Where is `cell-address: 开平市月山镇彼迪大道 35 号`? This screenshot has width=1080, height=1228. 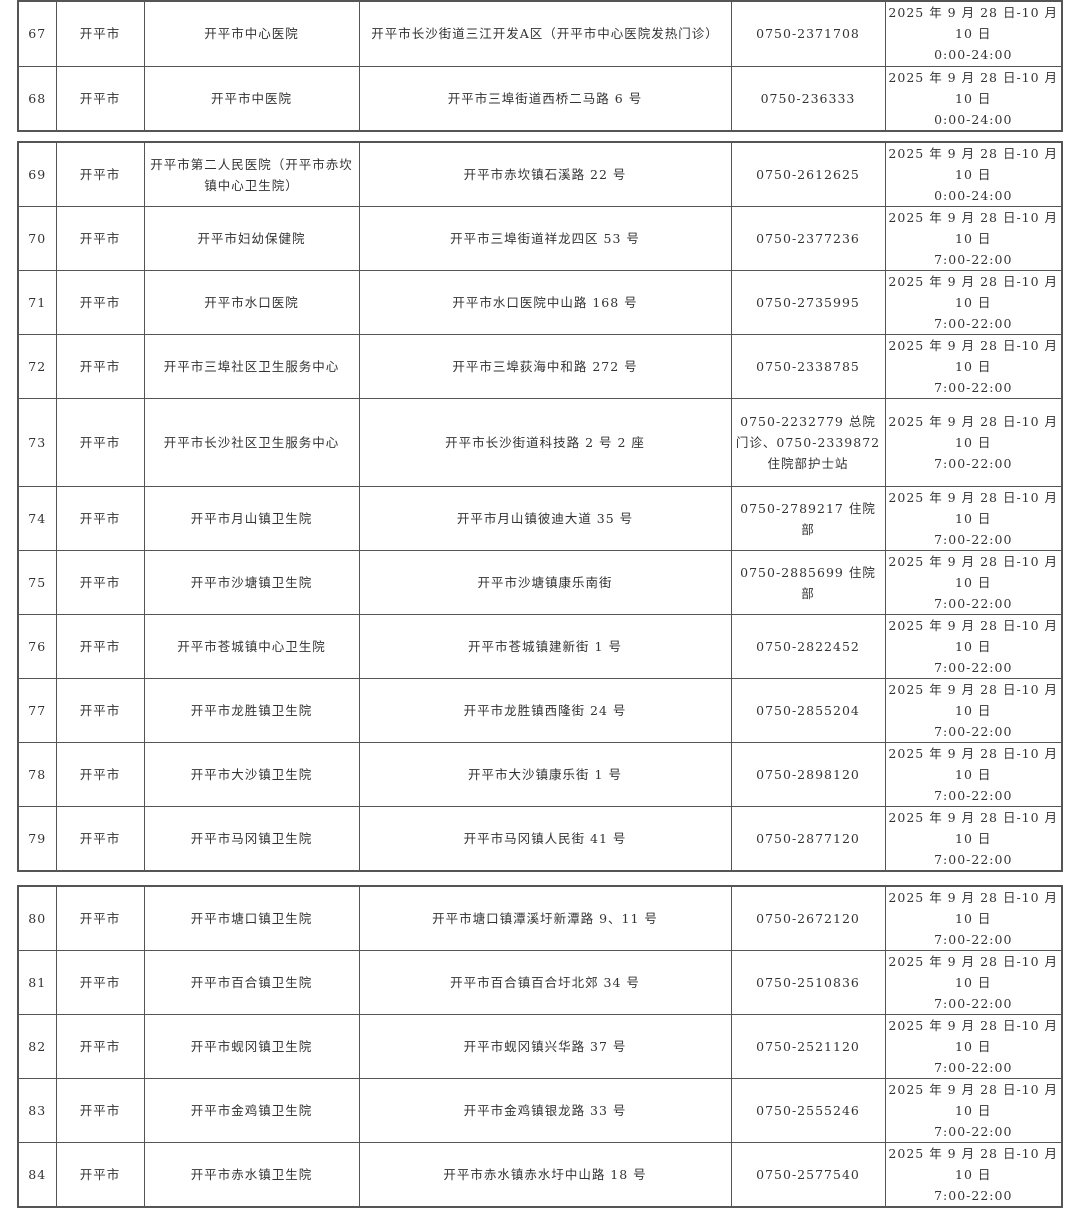 cell-address: 开平市月山镇彼迪大道 35 号 is located at coordinates (545, 518).